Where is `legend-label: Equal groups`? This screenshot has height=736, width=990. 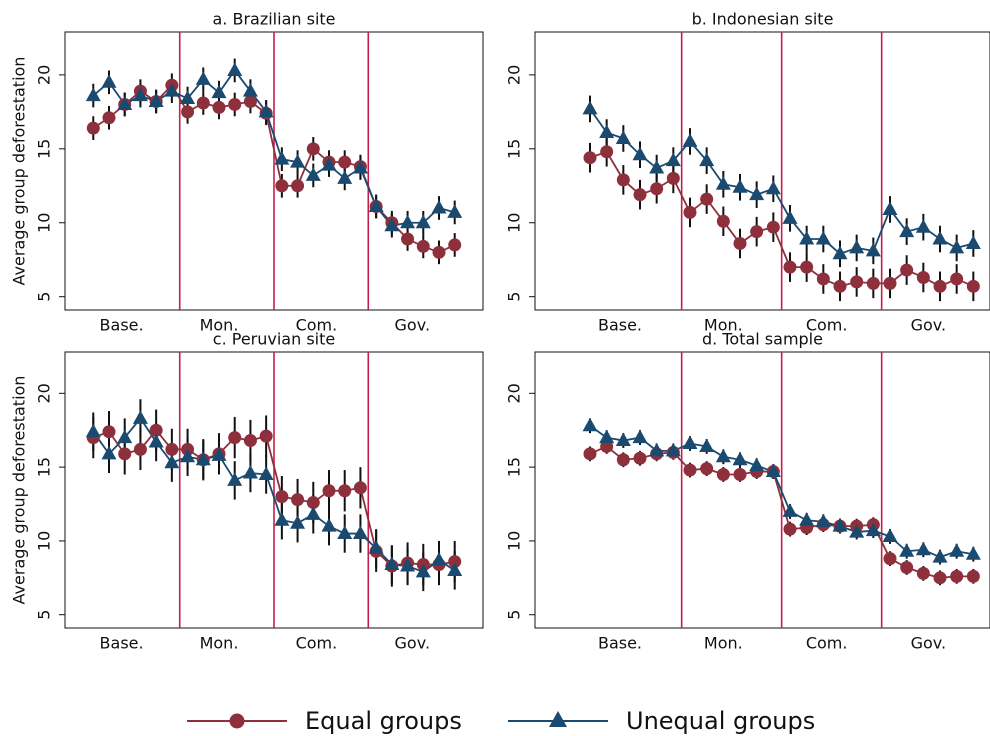 legend-label: Equal groups is located at coordinates (383, 721).